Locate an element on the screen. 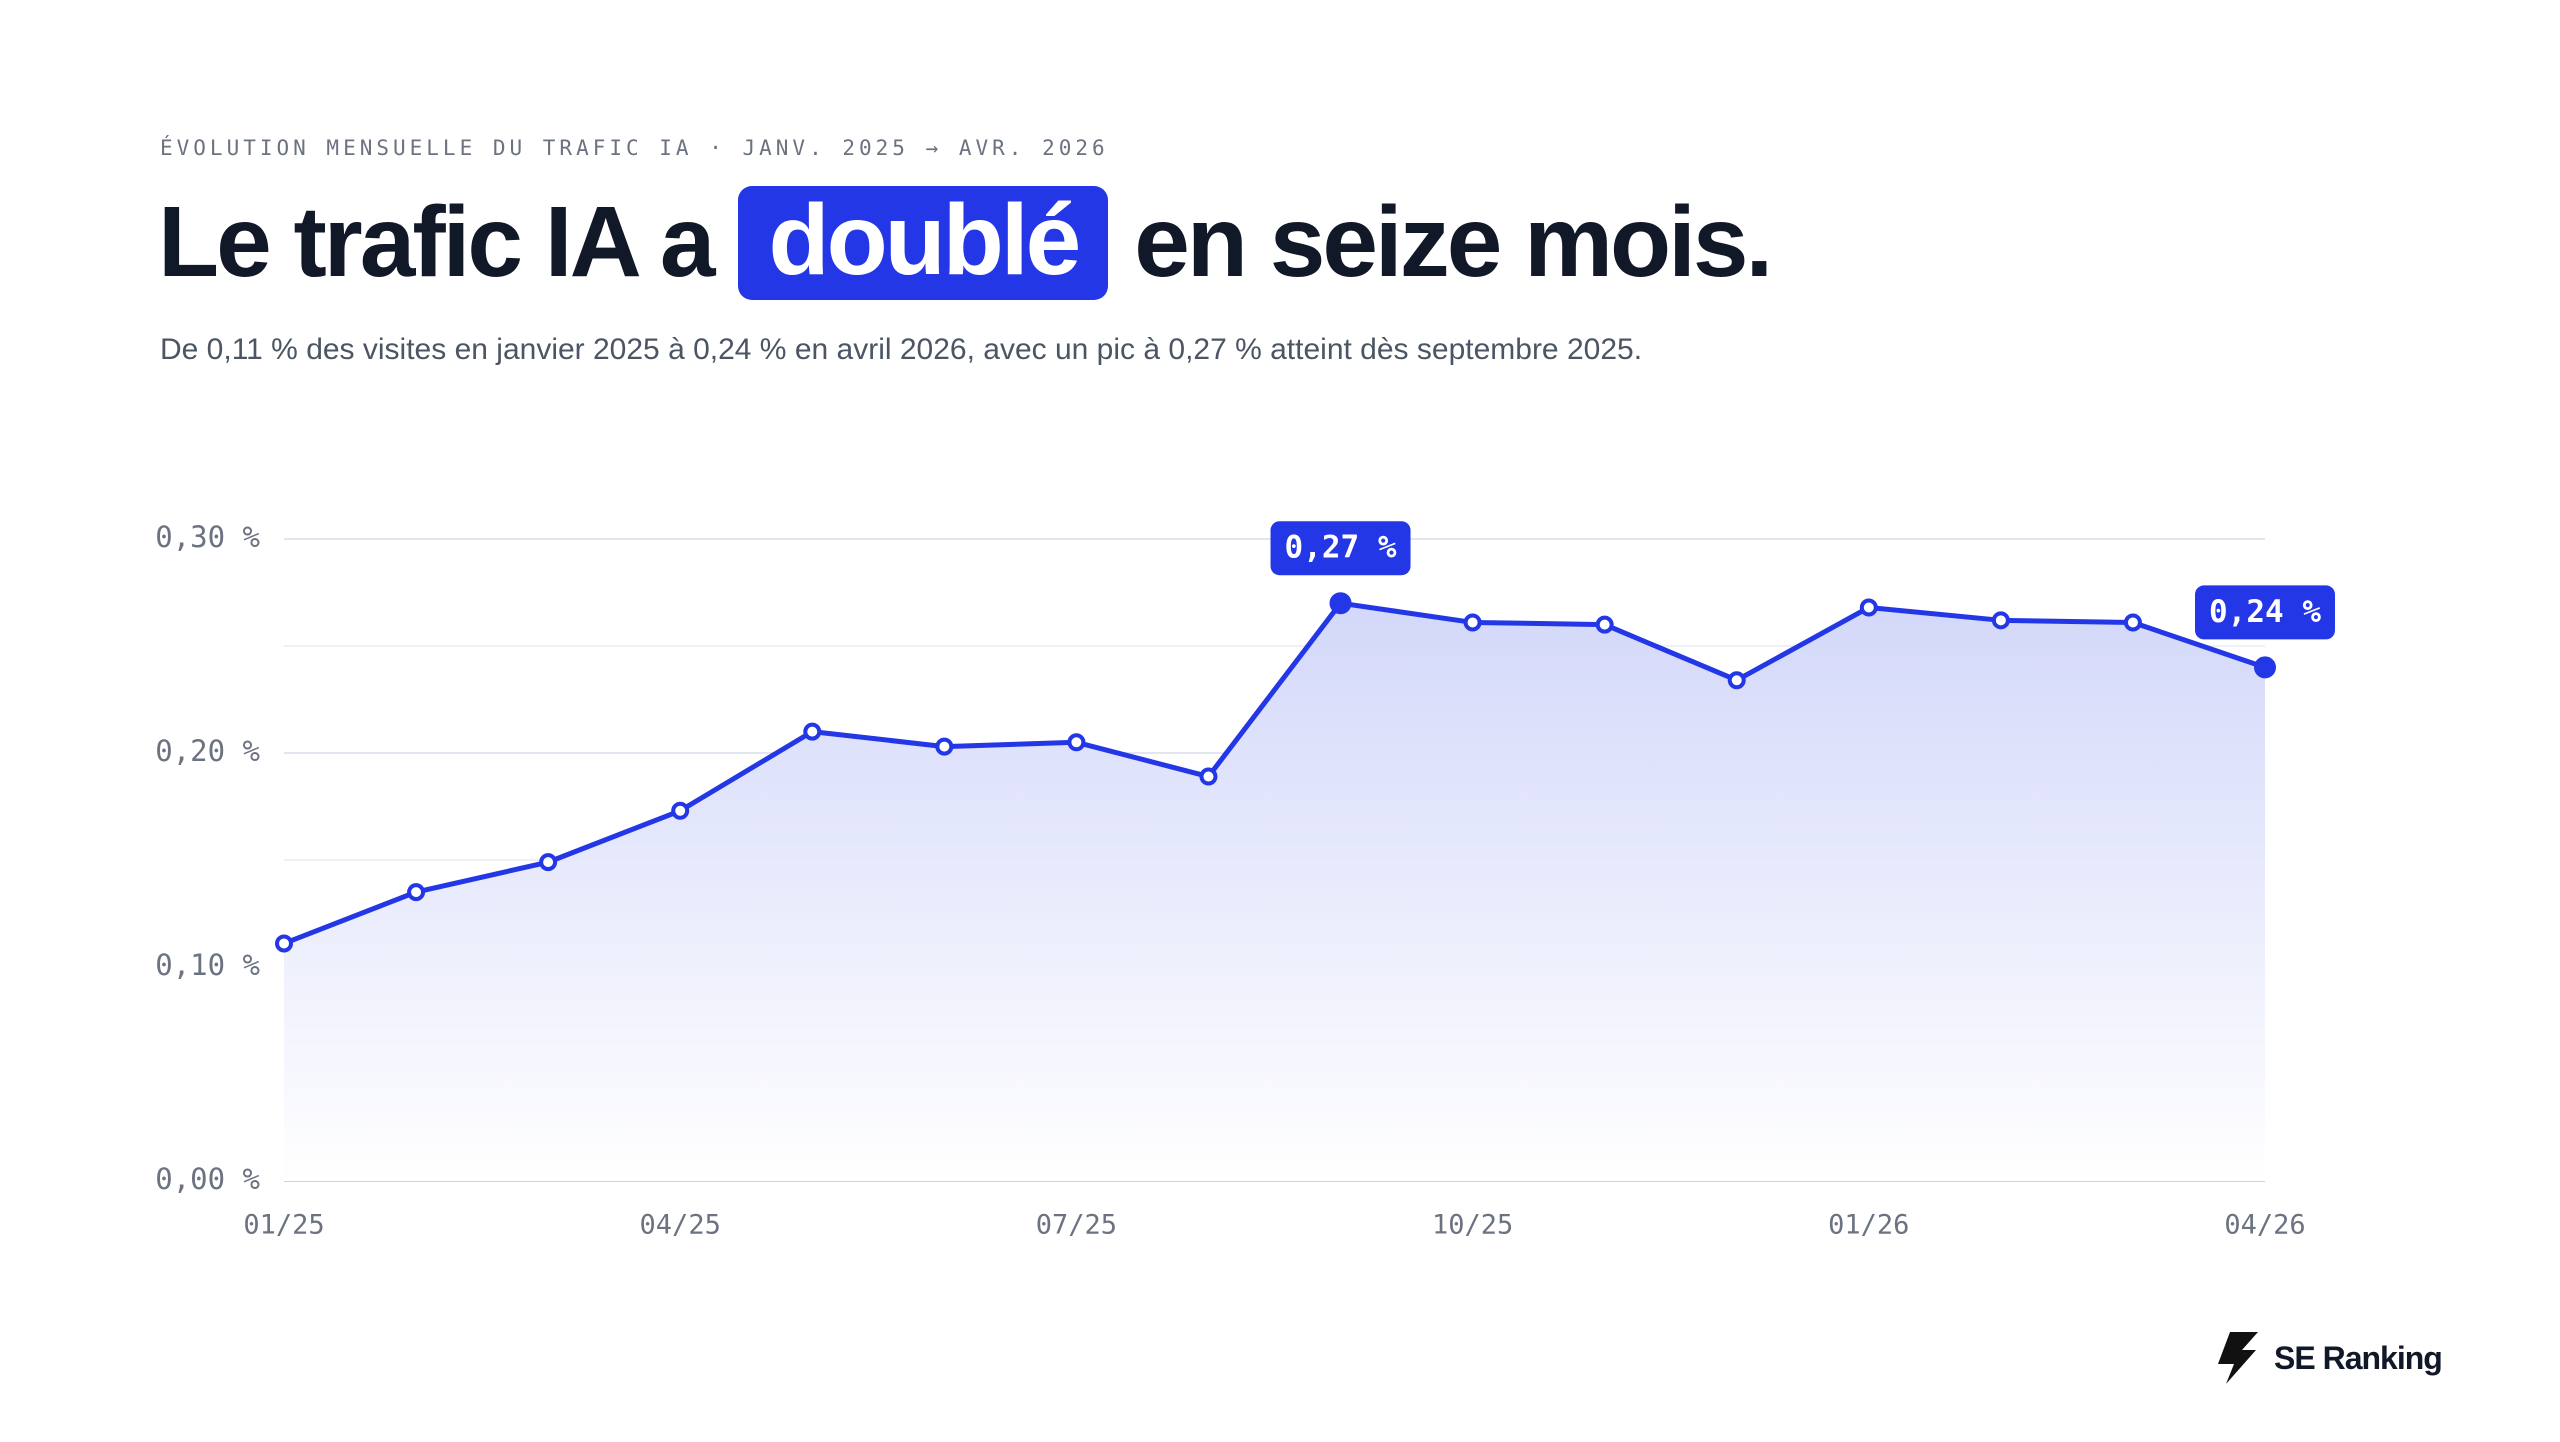 Image resolution: width=2560 pixels, height=1442 pixels. y-tick-label: 0,00 % is located at coordinates (207, 1179).